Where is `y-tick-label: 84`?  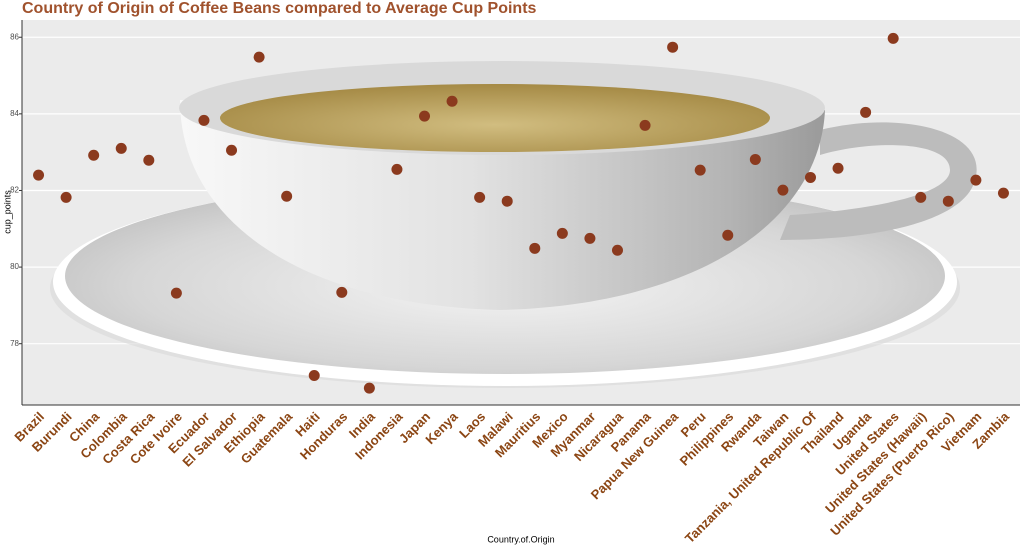
y-tick-label: 84 is located at coordinates (14, 113).